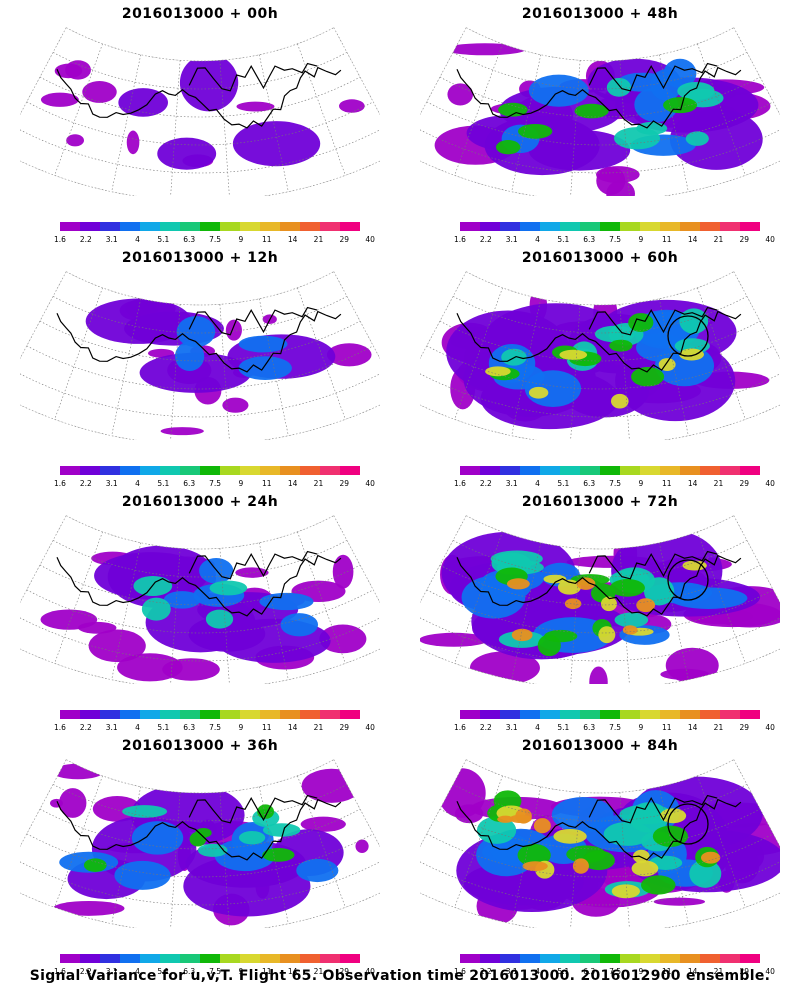 This screenshot has width=800, height=1000. I want to click on panel-title: 2016013000 + 72h, so click(600, 502).